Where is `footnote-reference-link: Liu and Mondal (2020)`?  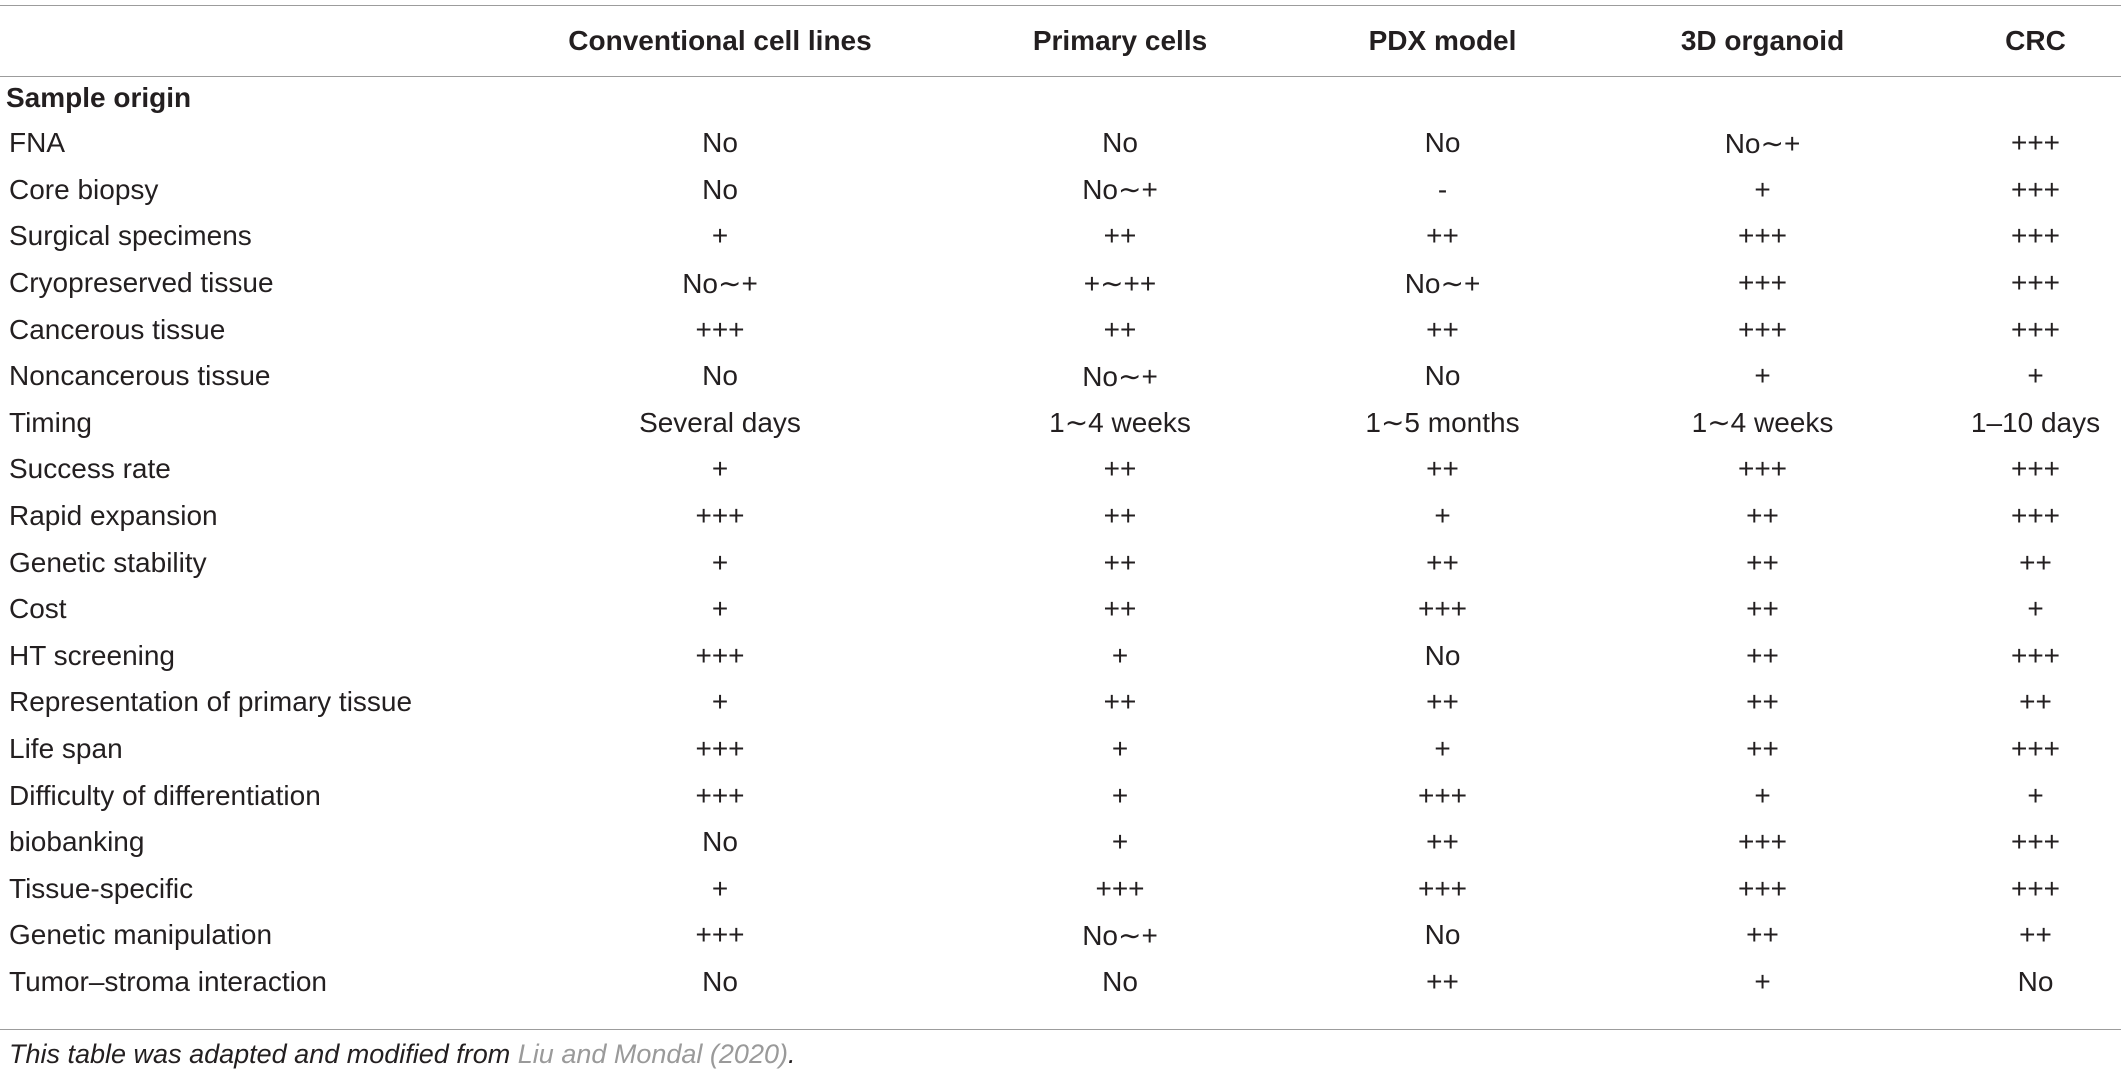
footnote-reference-link: Liu and Mondal (2020) is located at coordinates (652, 1054).